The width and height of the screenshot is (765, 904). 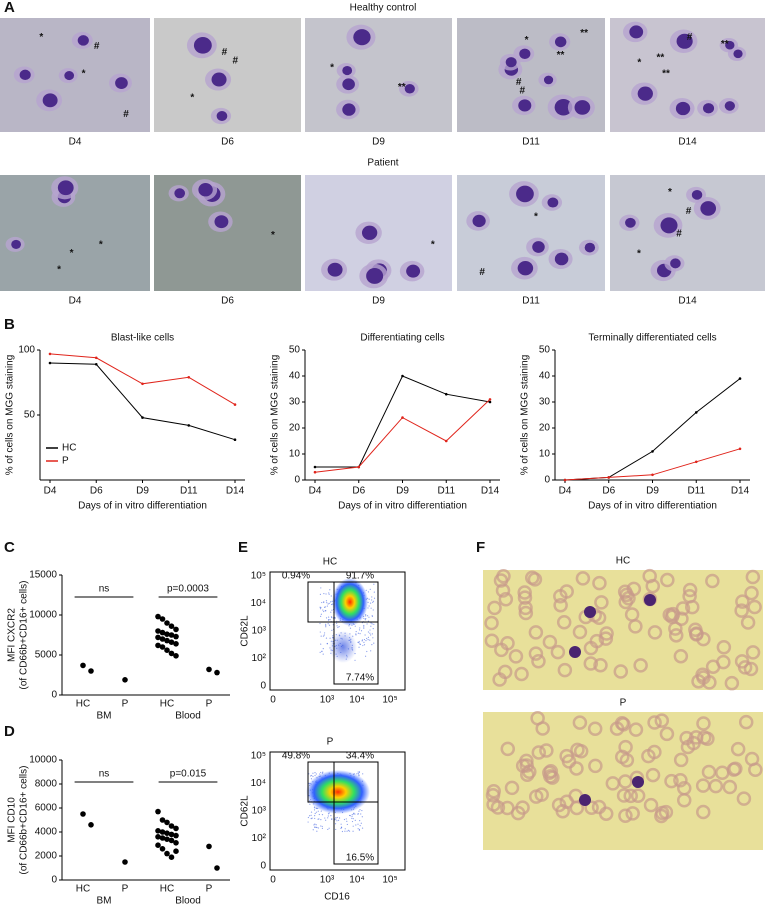 What do you see at coordinates (46, 832) in the screenshot?
I see `y-tick-label: 4000` at bounding box center [46, 832].